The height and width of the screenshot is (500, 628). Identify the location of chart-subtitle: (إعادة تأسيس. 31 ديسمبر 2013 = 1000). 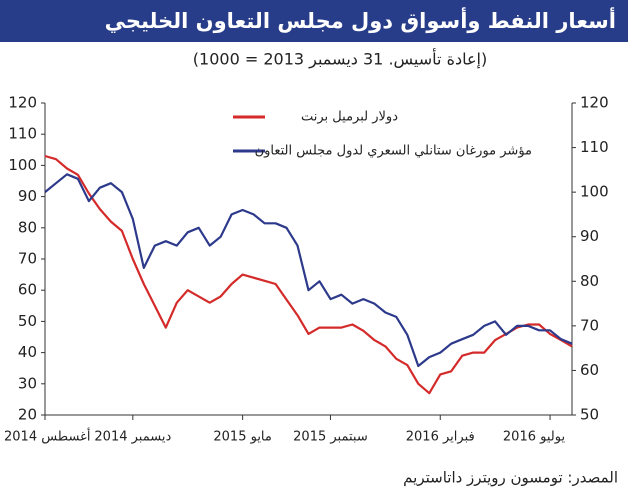
(340, 59).